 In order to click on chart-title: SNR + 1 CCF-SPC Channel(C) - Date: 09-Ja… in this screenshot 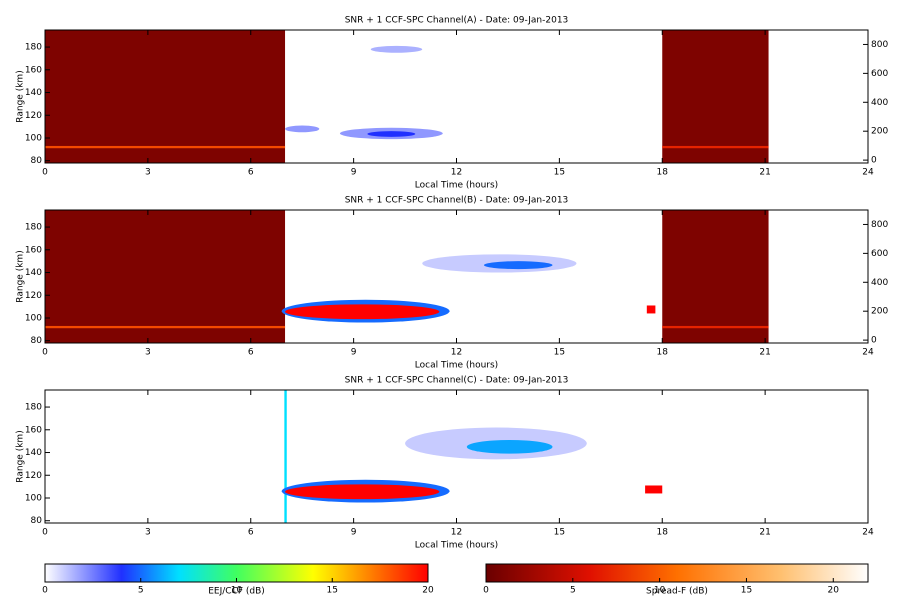, I will do `click(457, 381)`.